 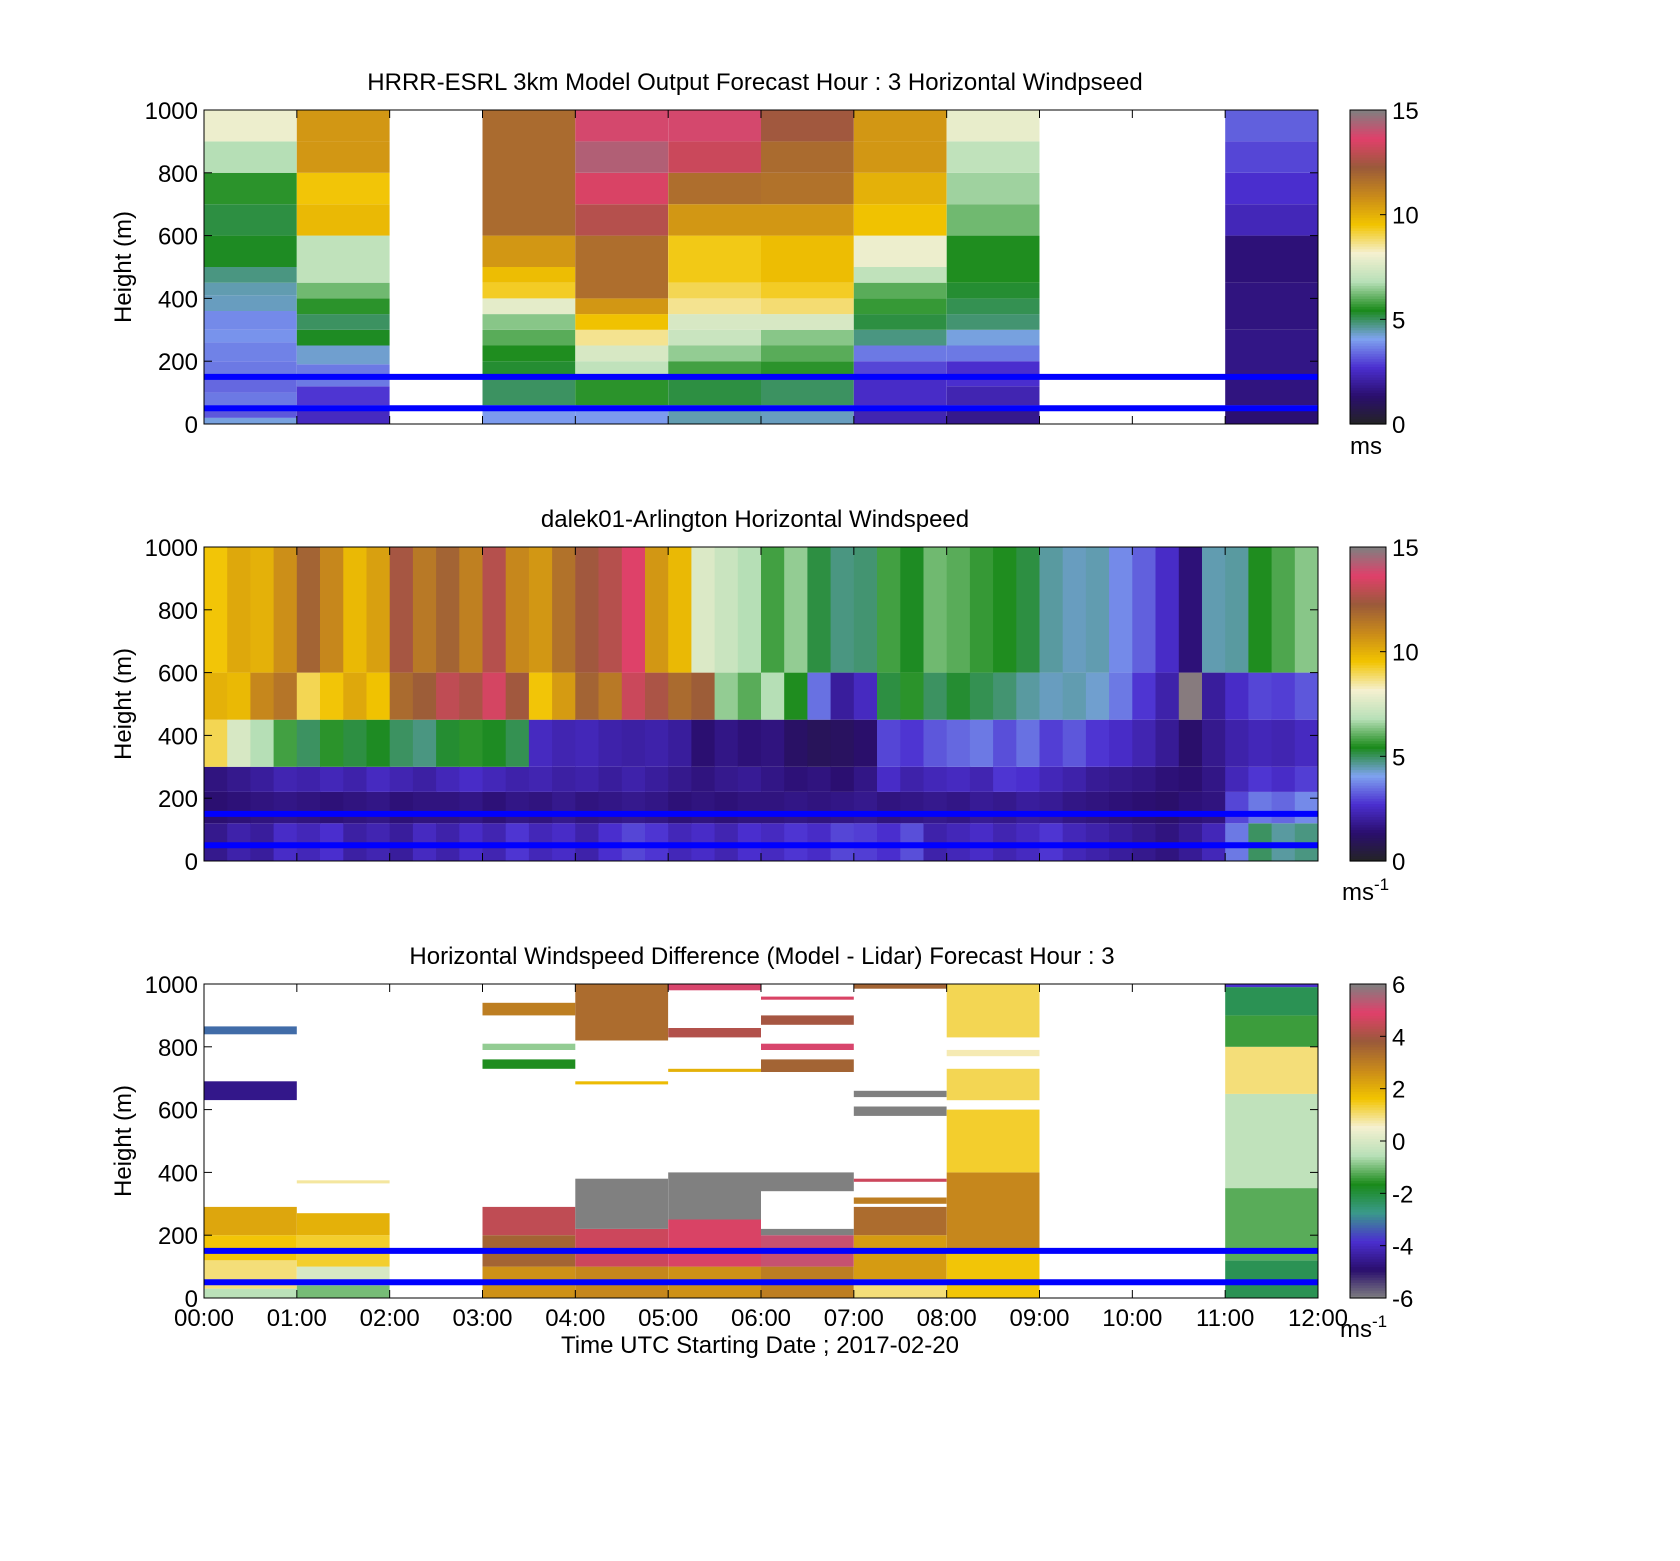 What do you see at coordinates (1398, 757) in the screenshot?
I see `panel-lidar-colorbar-tick-label-1: 5` at bounding box center [1398, 757].